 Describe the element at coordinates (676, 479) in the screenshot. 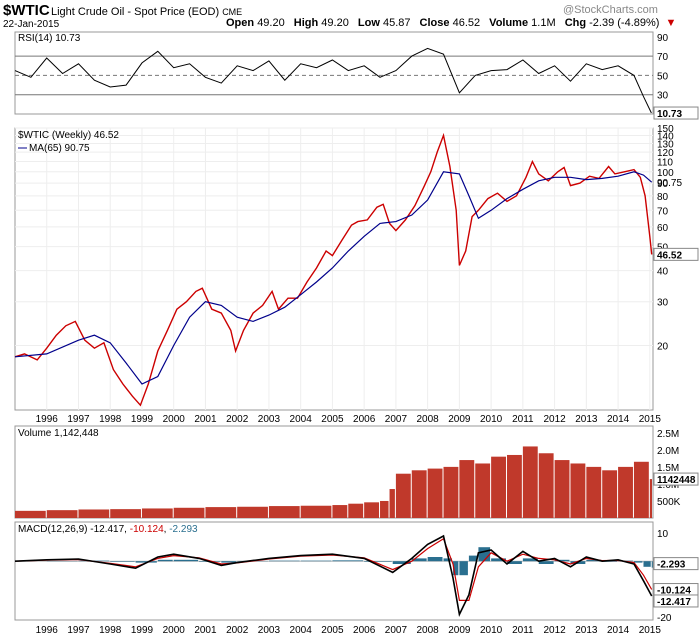

I see `volume-last-value-box` at that location.